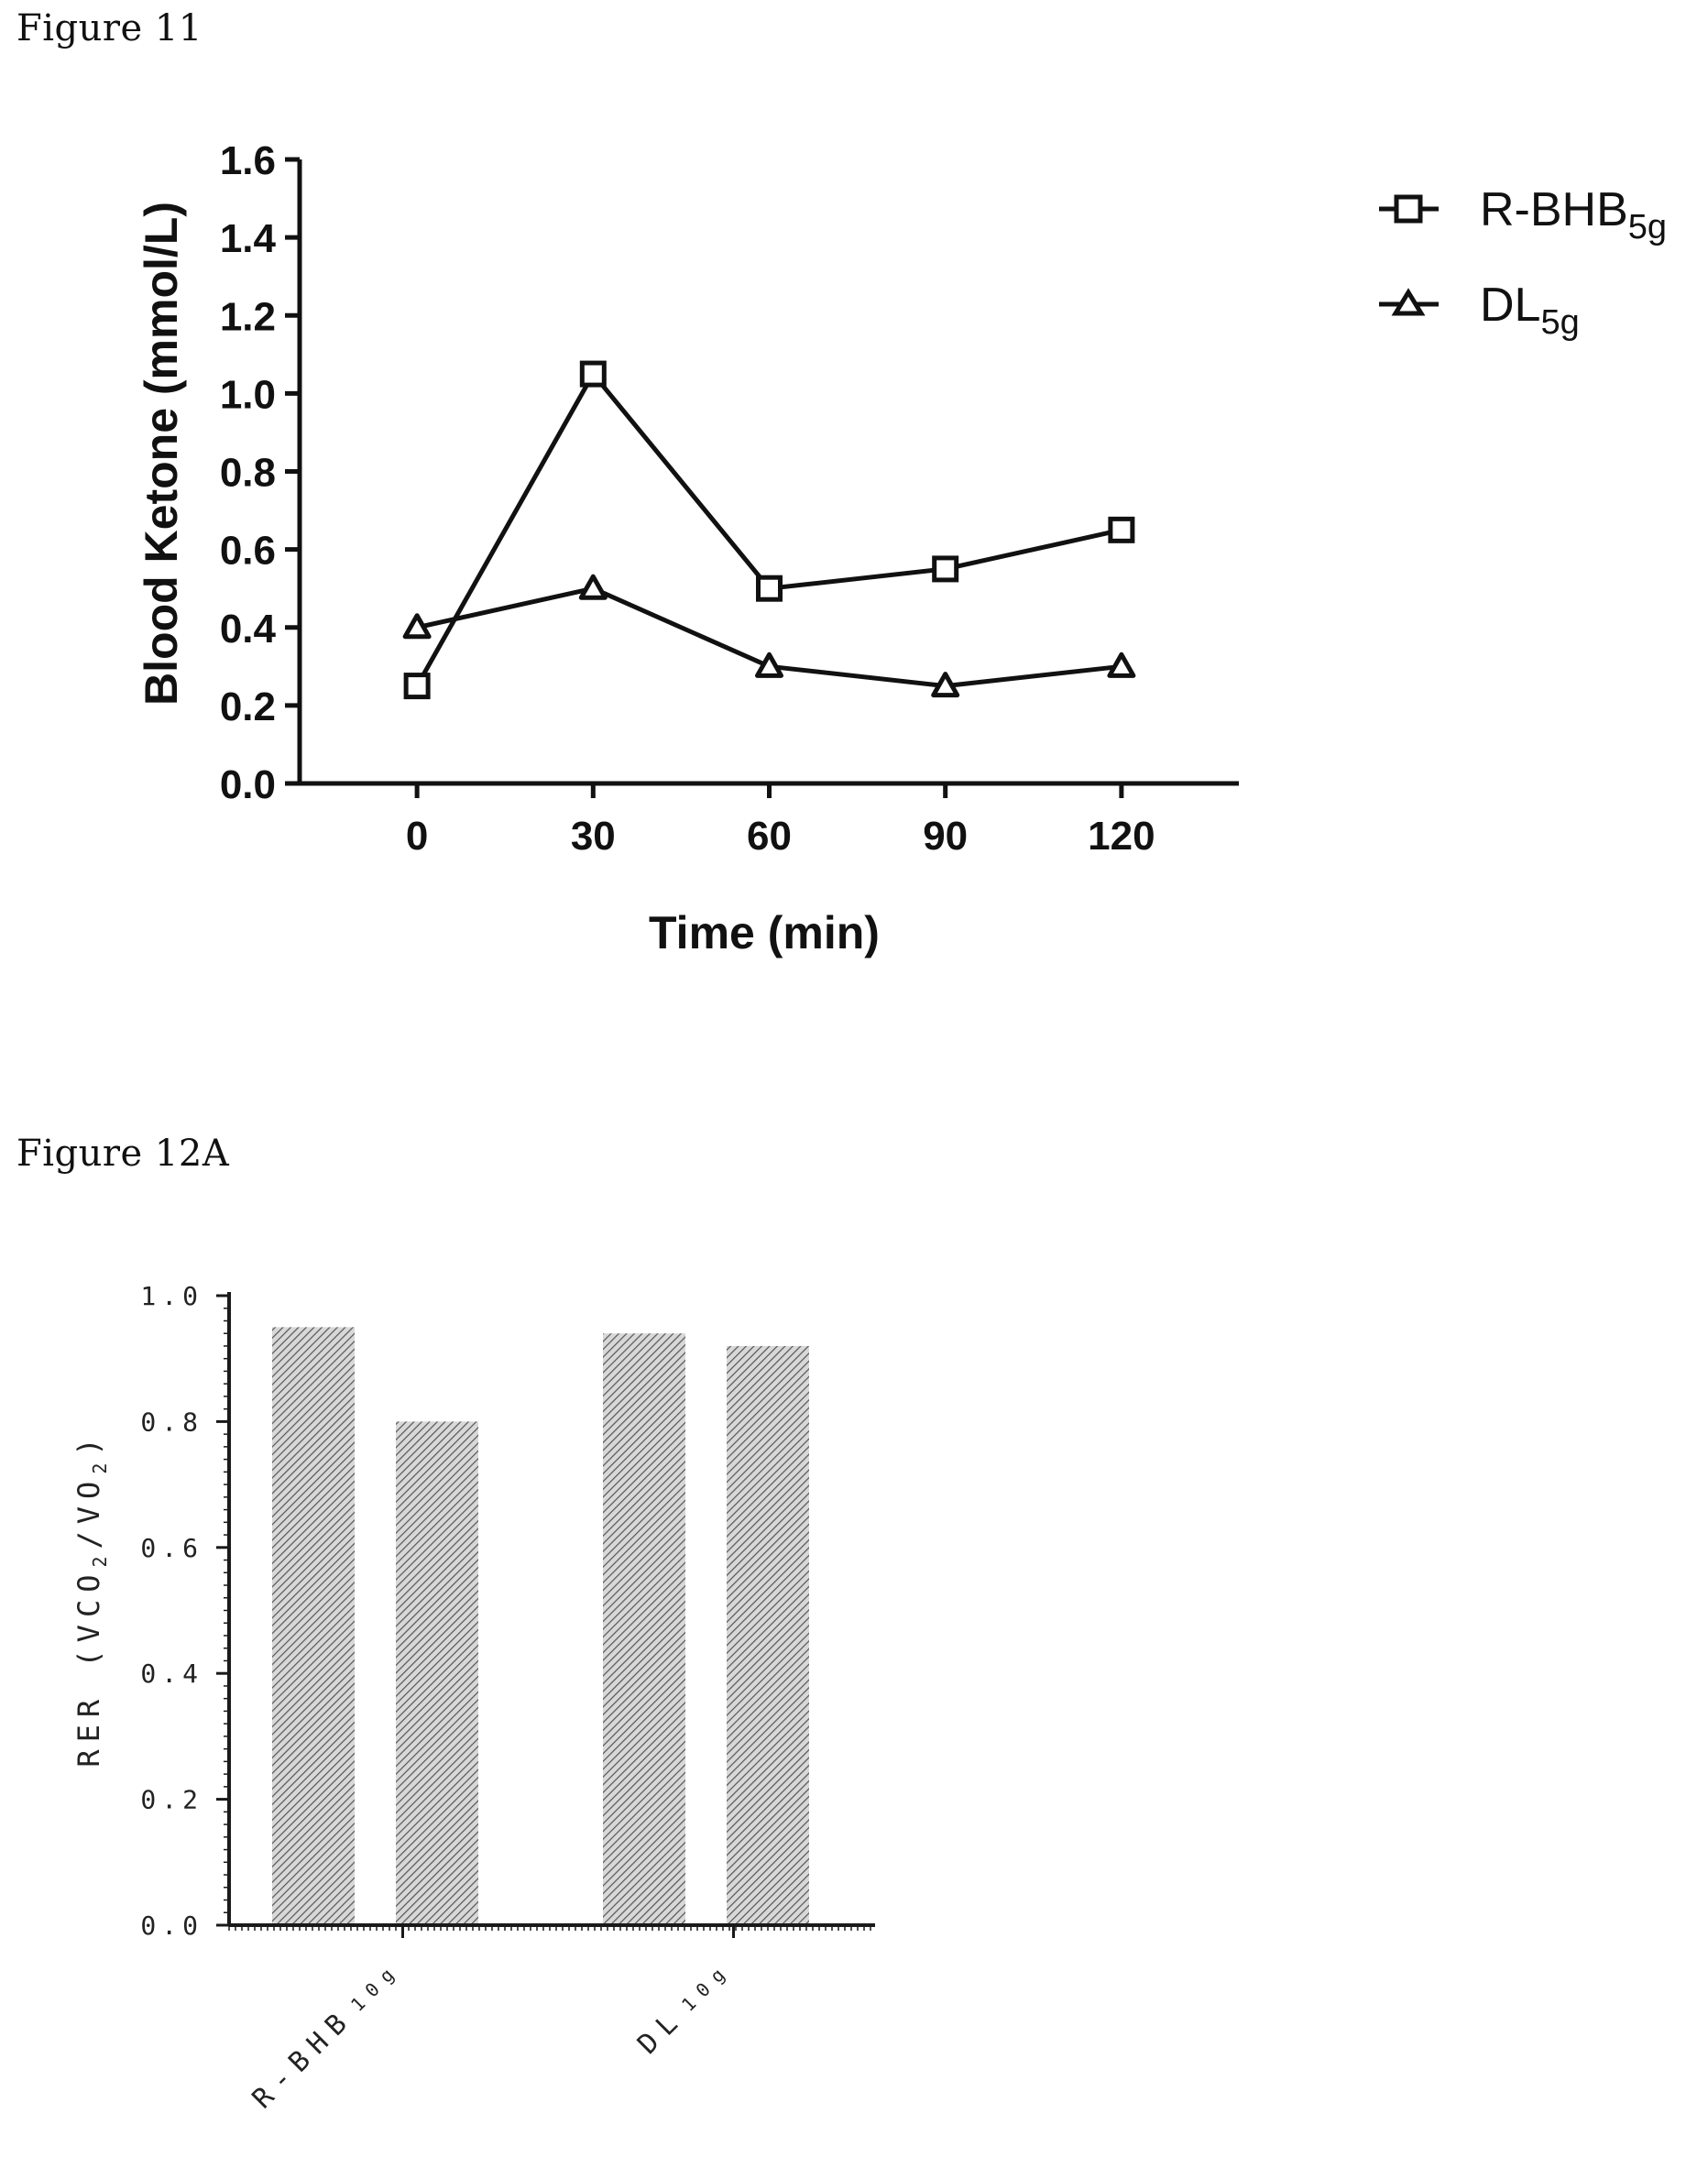 This screenshot has width=1708, height=2168. I want to click on x-tick-label: 90, so click(945, 836).